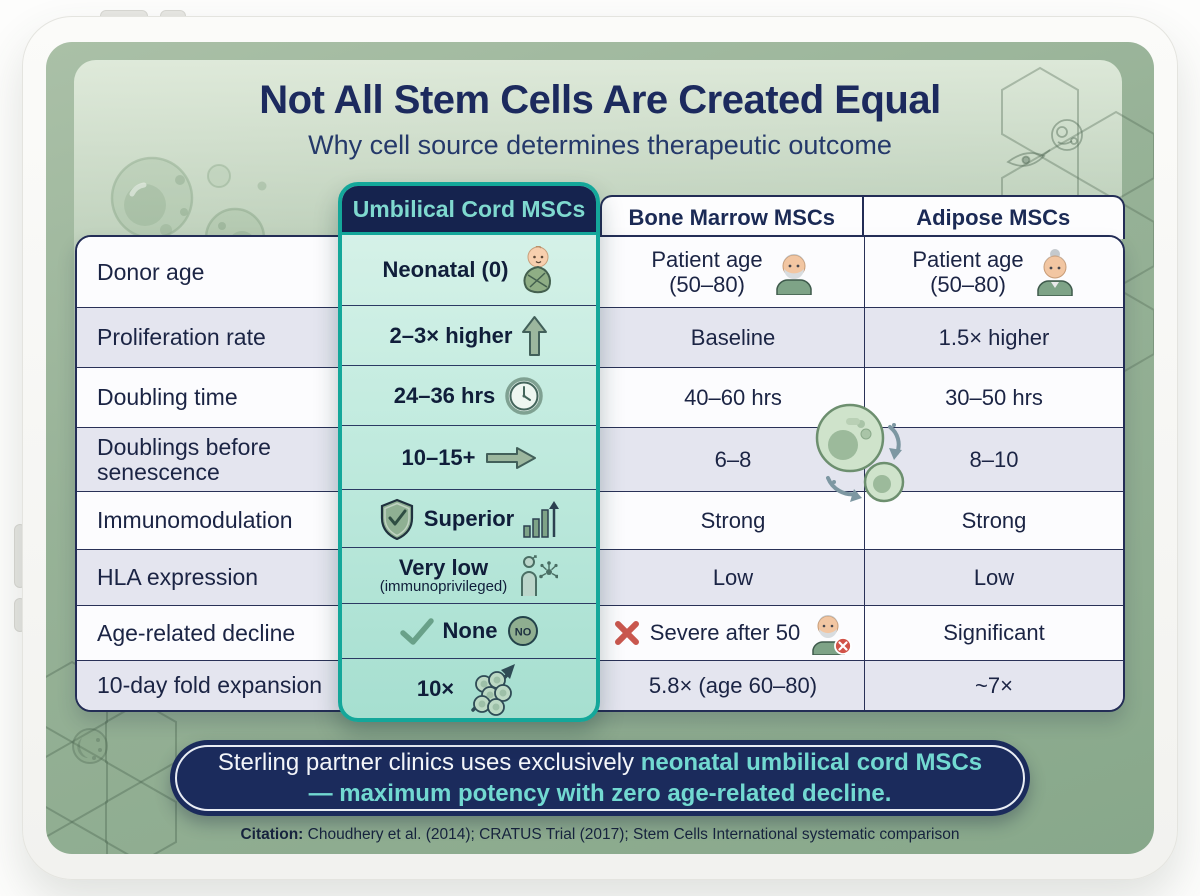 This screenshot has height=896, width=1200. What do you see at coordinates (196, 632) in the screenshot?
I see `row-label: Age-related decline` at bounding box center [196, 632].